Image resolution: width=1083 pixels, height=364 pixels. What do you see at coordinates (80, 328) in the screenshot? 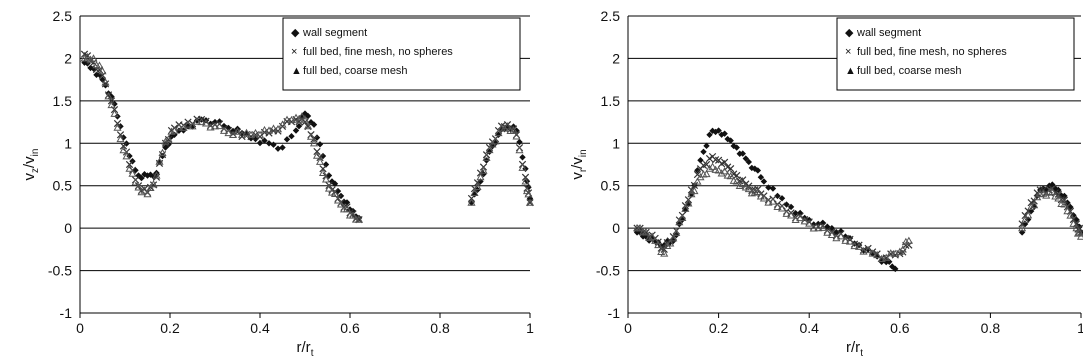
I see `x-tick-label: 0` at bounding box center [80, 328].